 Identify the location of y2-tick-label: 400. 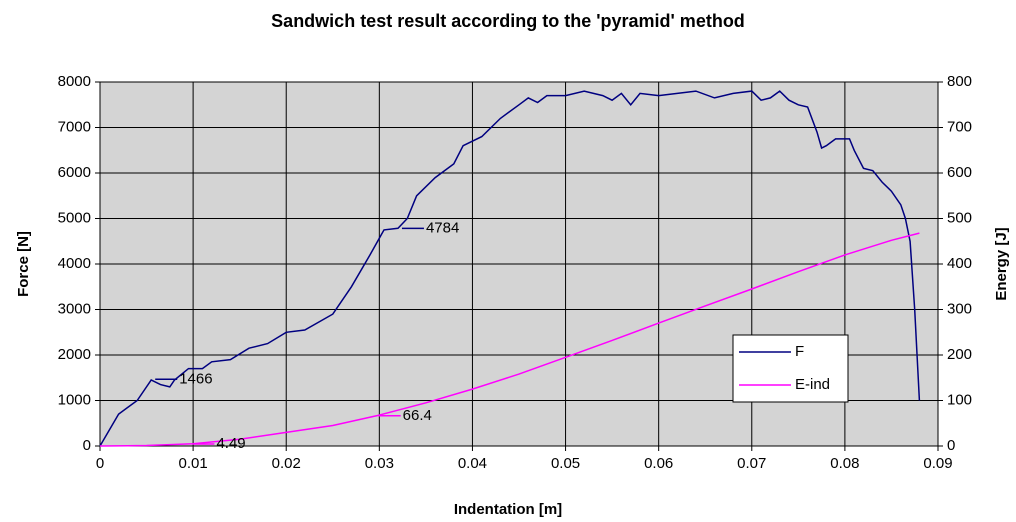
(959, 263).